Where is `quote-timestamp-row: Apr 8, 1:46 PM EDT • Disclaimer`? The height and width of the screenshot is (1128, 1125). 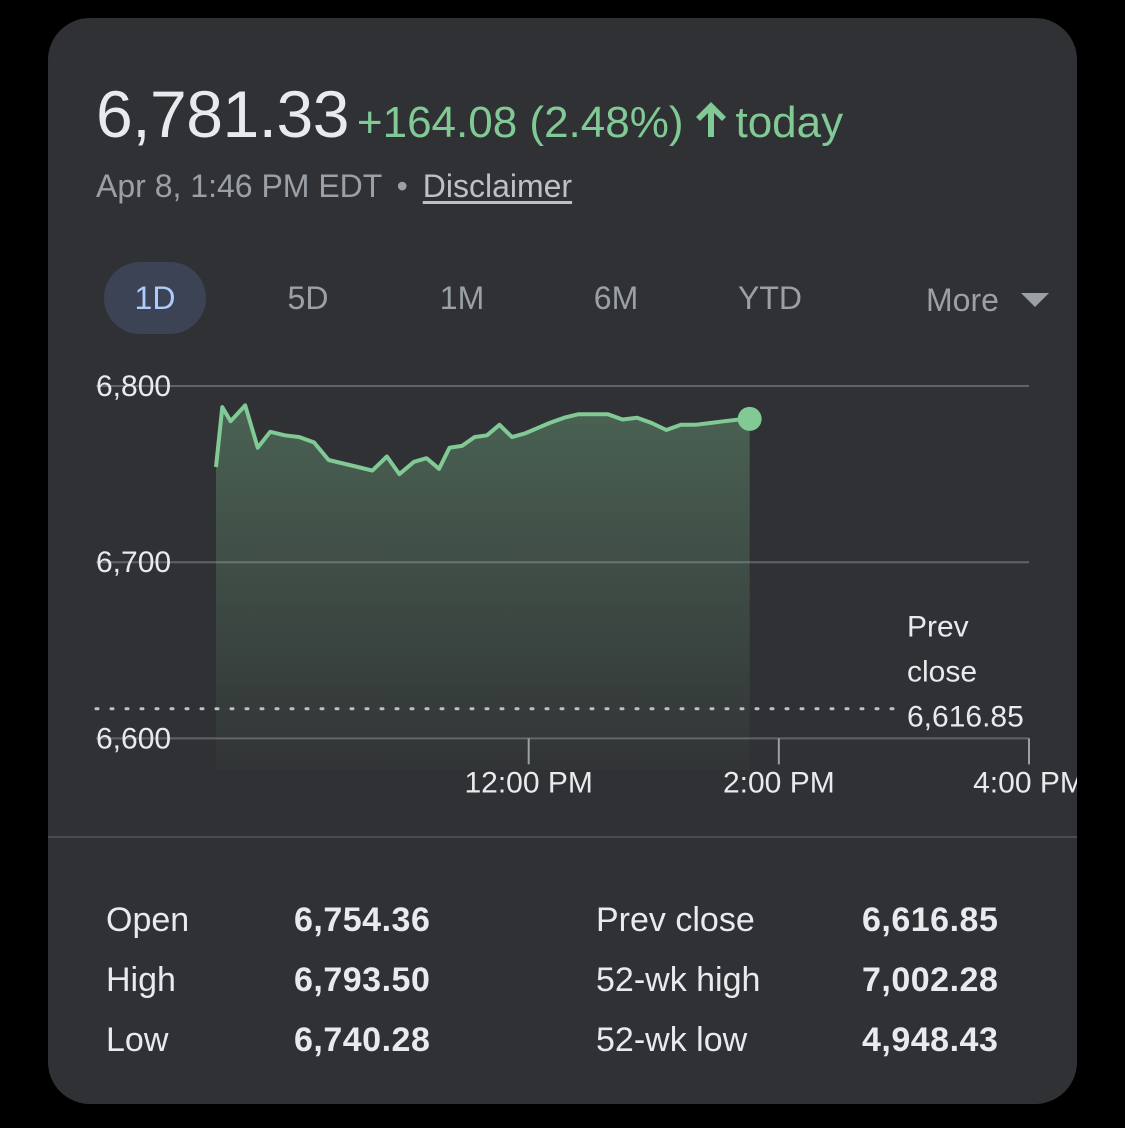
quote-timestamp-row: Apr 8, 1:46 PM EDT • Disclaimer is located at coordinates (334, 186).